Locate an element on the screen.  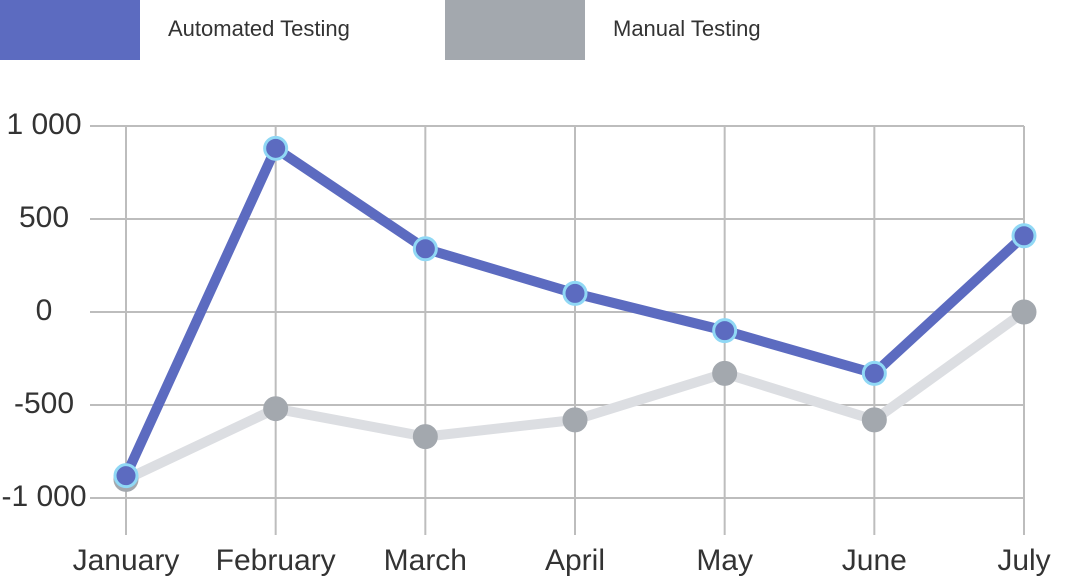
x-tick-label: January is located at coordinates (126, 560).